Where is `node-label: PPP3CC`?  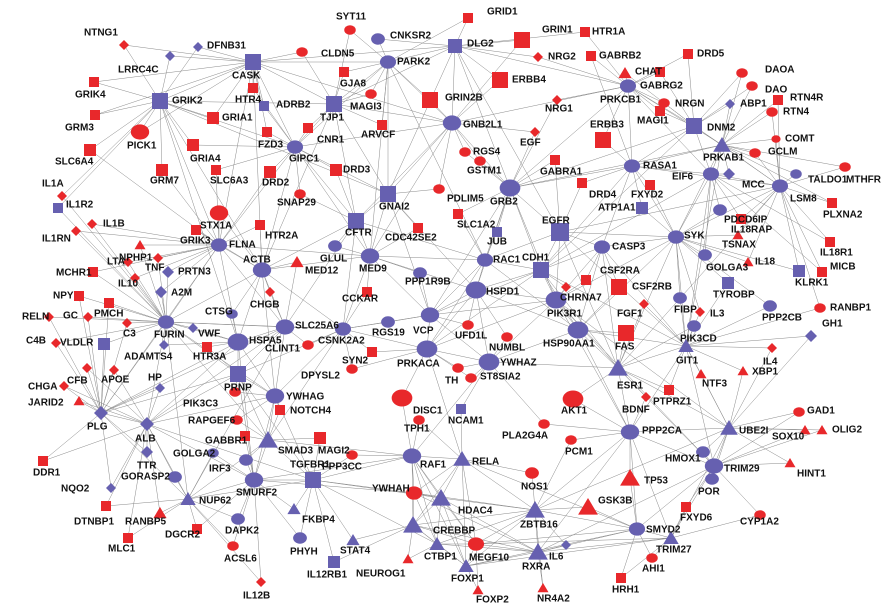
node-label: PPP3CC is located at coordinates (342, 467).